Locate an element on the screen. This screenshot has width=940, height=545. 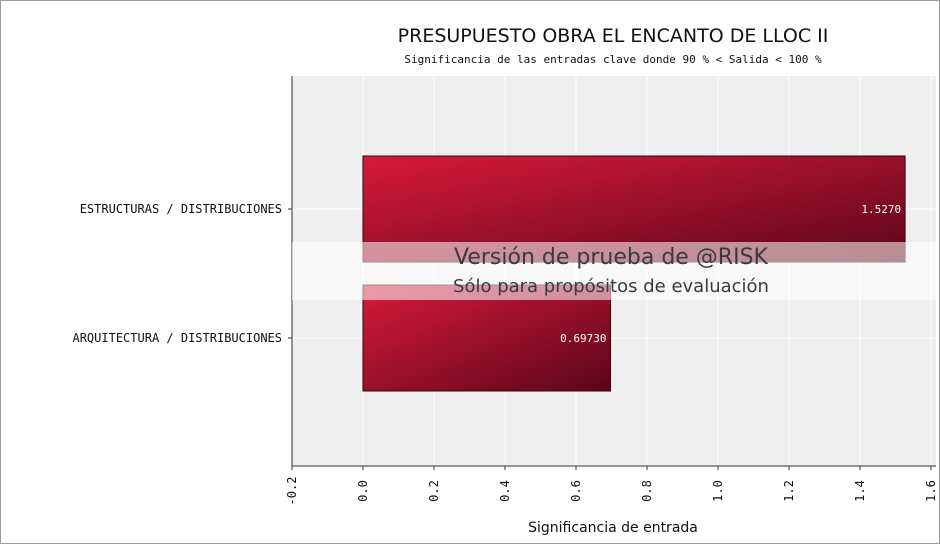
chart-title: PRESUPUESTO OBRA EL ENCANTO DE LLOC II is located at coordinates (613, 36).